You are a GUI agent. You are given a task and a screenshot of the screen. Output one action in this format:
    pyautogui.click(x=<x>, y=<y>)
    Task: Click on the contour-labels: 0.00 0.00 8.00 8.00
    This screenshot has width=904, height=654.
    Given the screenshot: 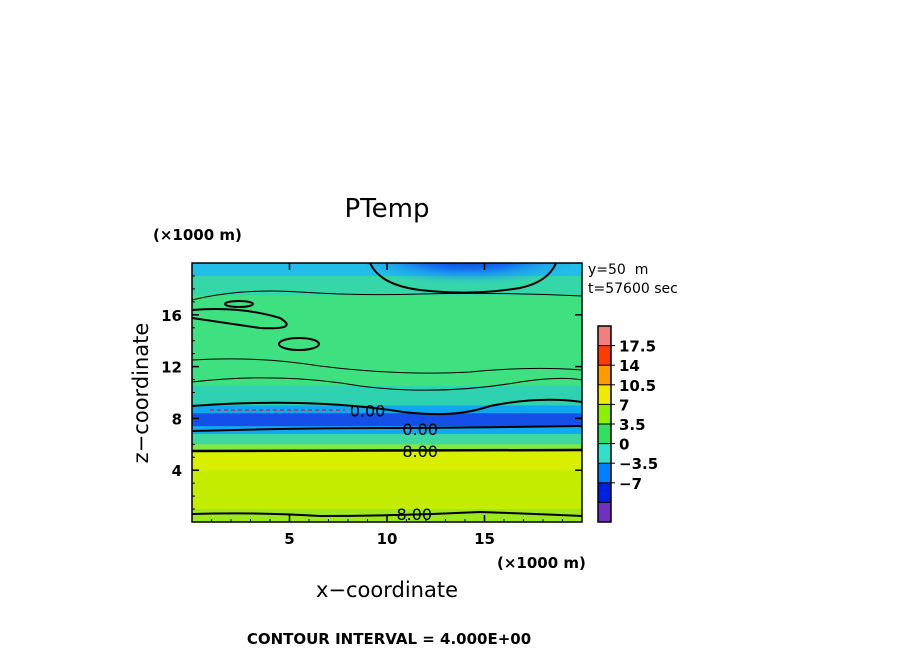 What is the action you would take?
    pyautogui.click(x=394, y=463)
    